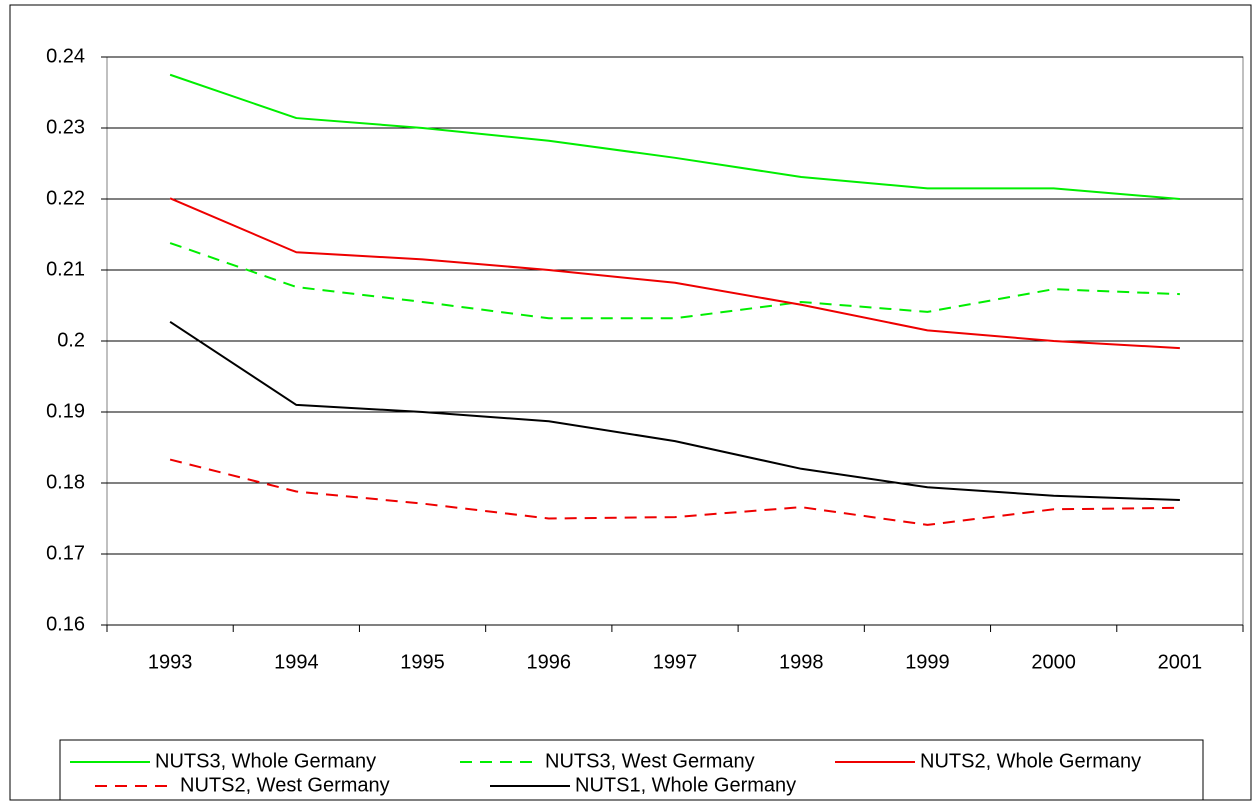 The height and width of the screenshot is (801, 1252). What do you see at coordinates (1030, 761) in the screenshot?
I see `legend-label: NUTS2, Whole Germany` at bounding box center [1030, 761].